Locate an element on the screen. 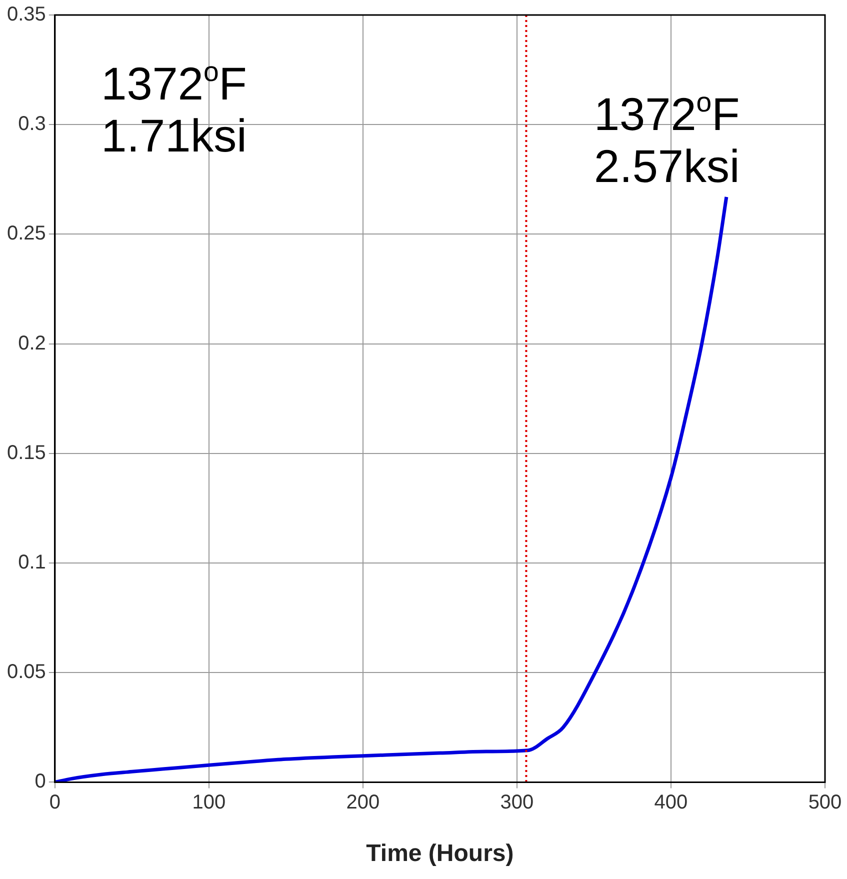 The image size is (847, 879). x-tick-label: 200 is located at coordinates (363, 803).